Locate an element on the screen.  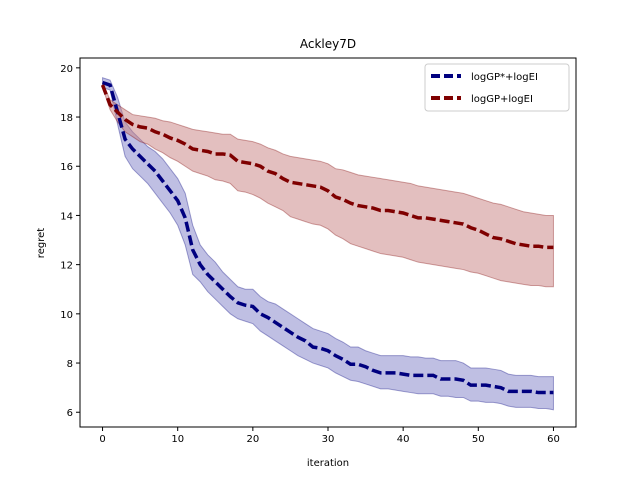
y-tick-label: 16 is located at coordinates (66, 167).